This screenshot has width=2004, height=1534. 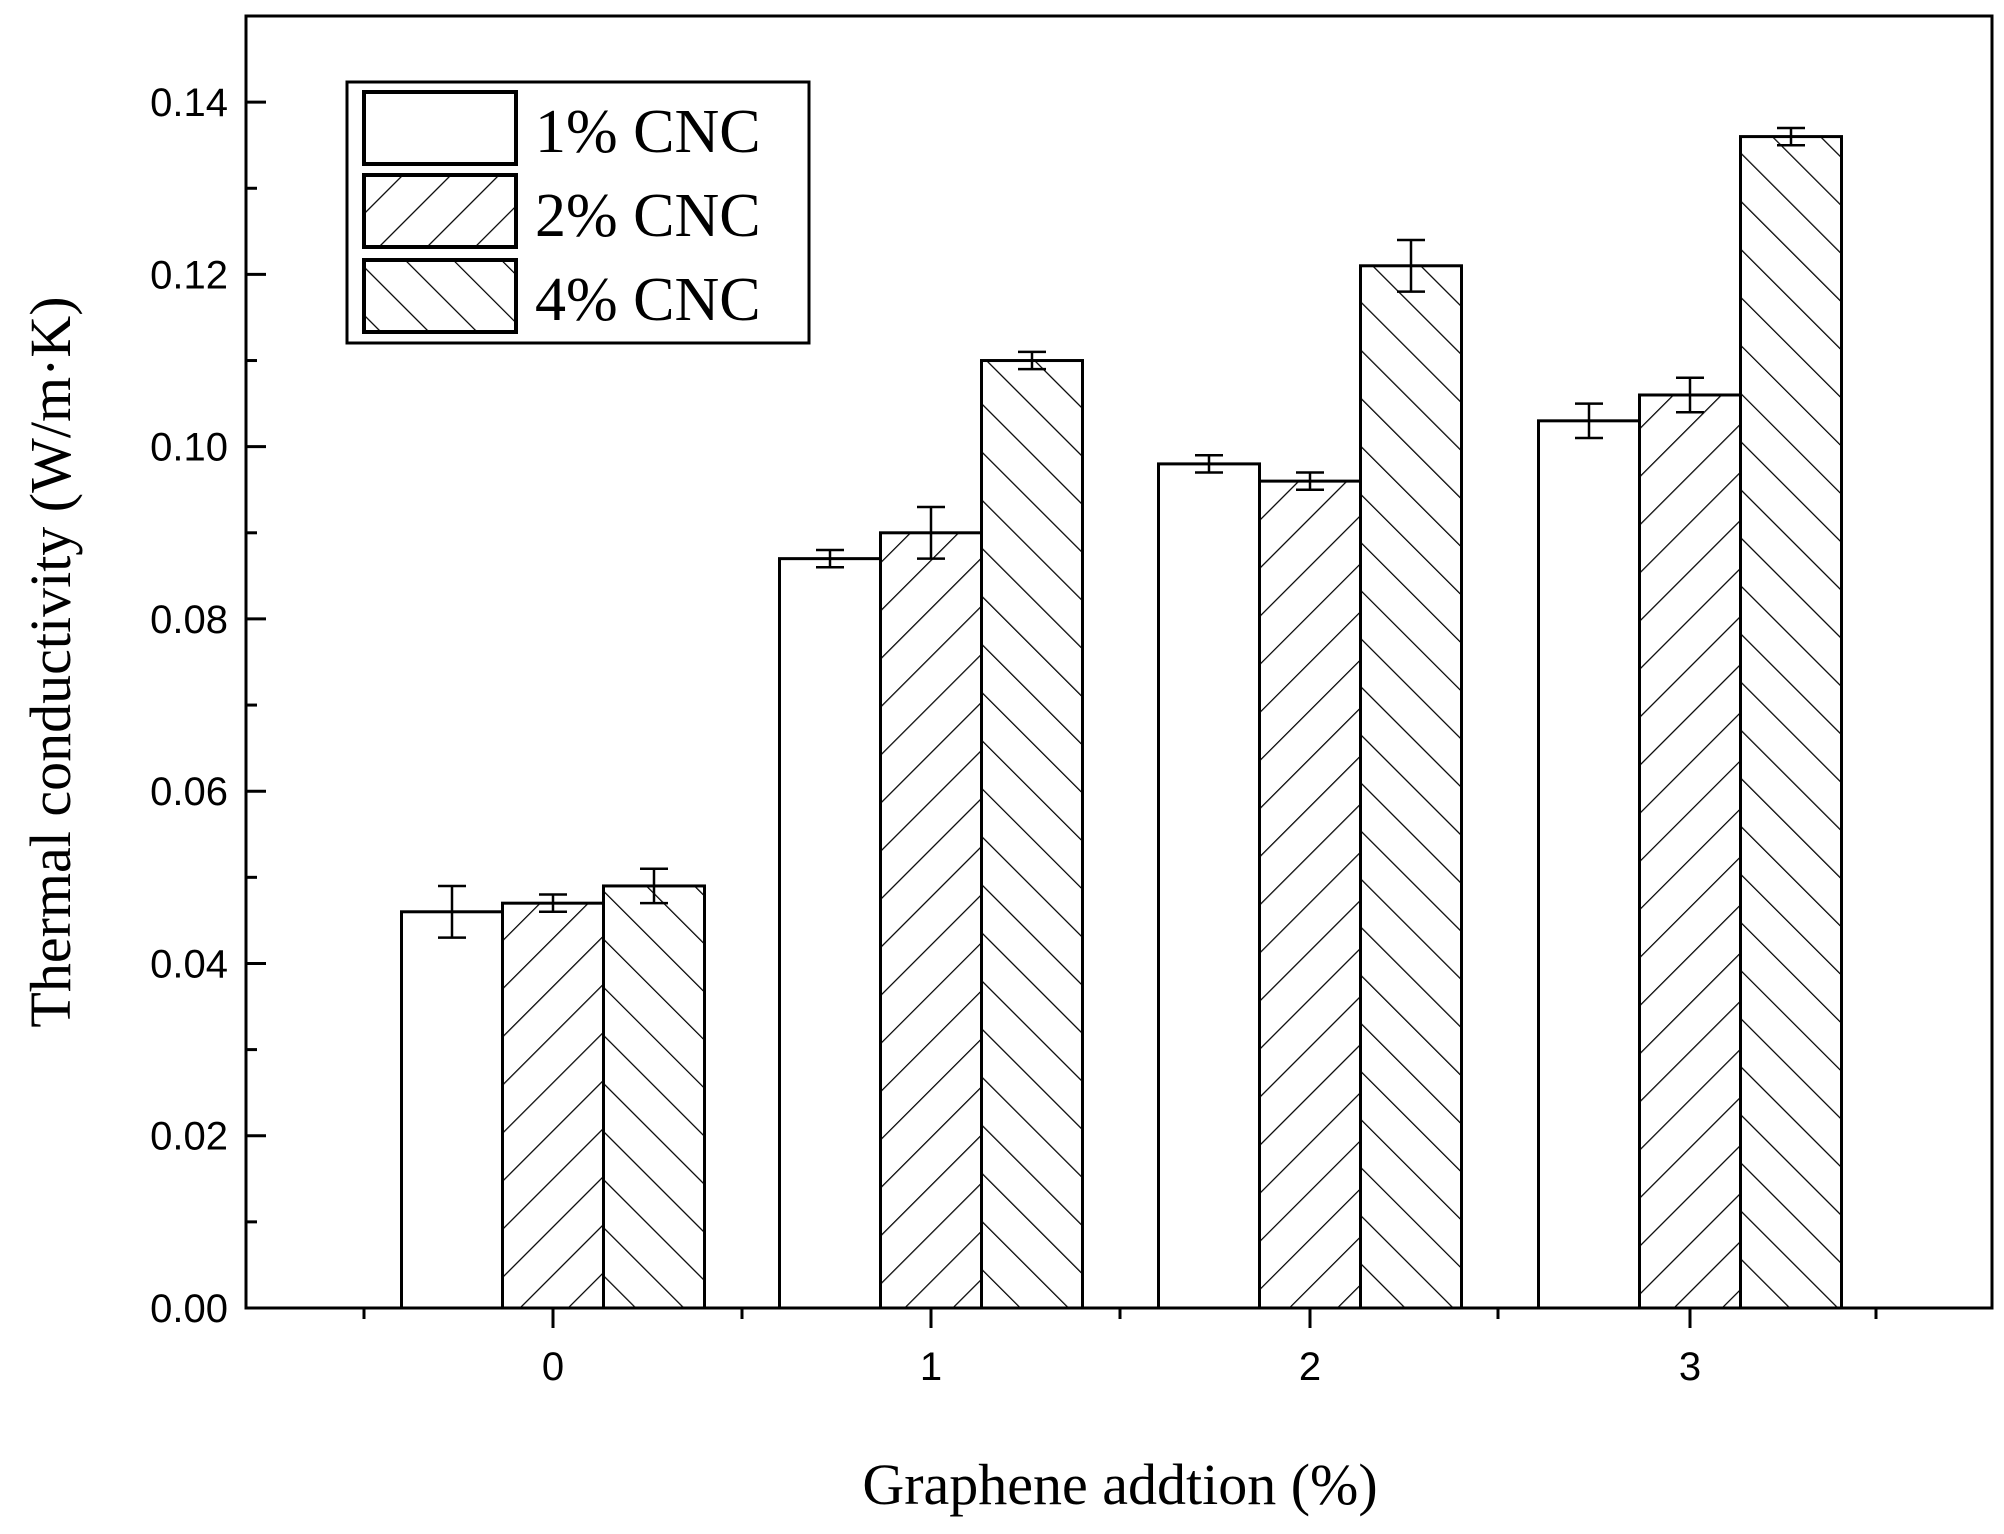 I want to click on legend-label-2: 2% CNC, so click(x=648, y=216).